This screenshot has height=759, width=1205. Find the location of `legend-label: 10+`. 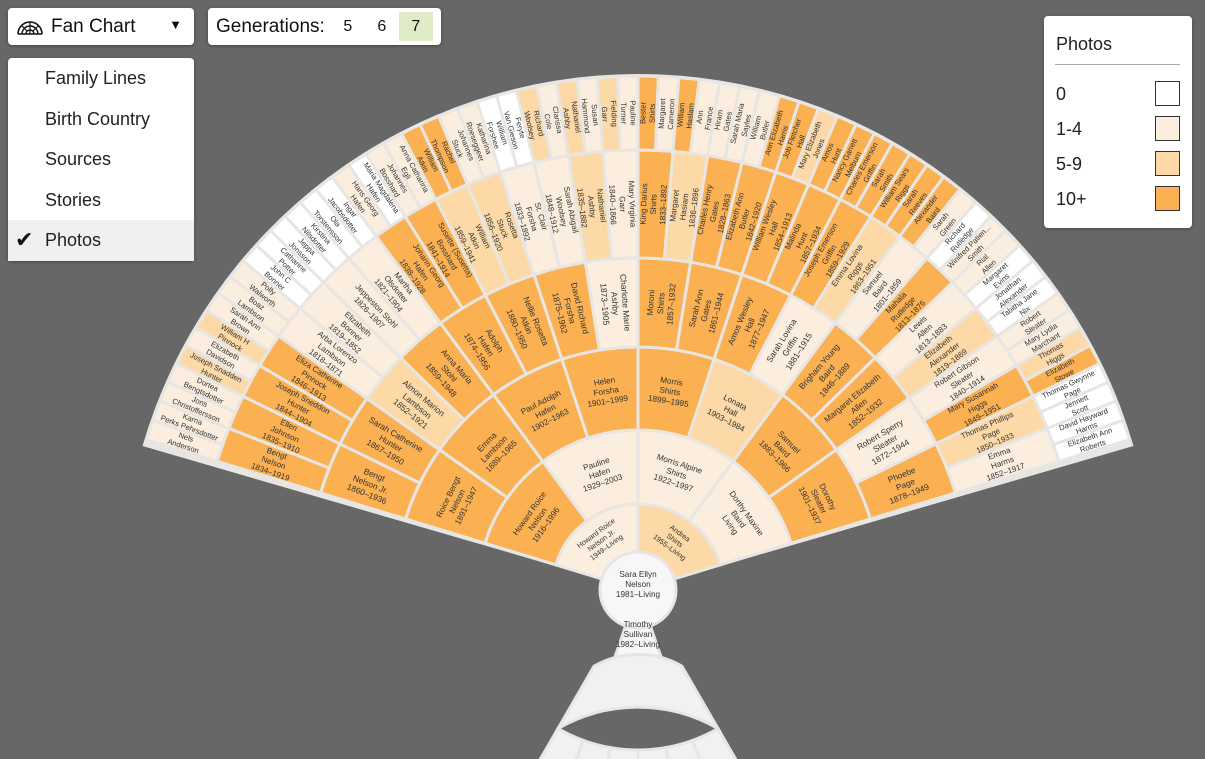

legend-label: 10+ is located at coordinates (1071, 199).